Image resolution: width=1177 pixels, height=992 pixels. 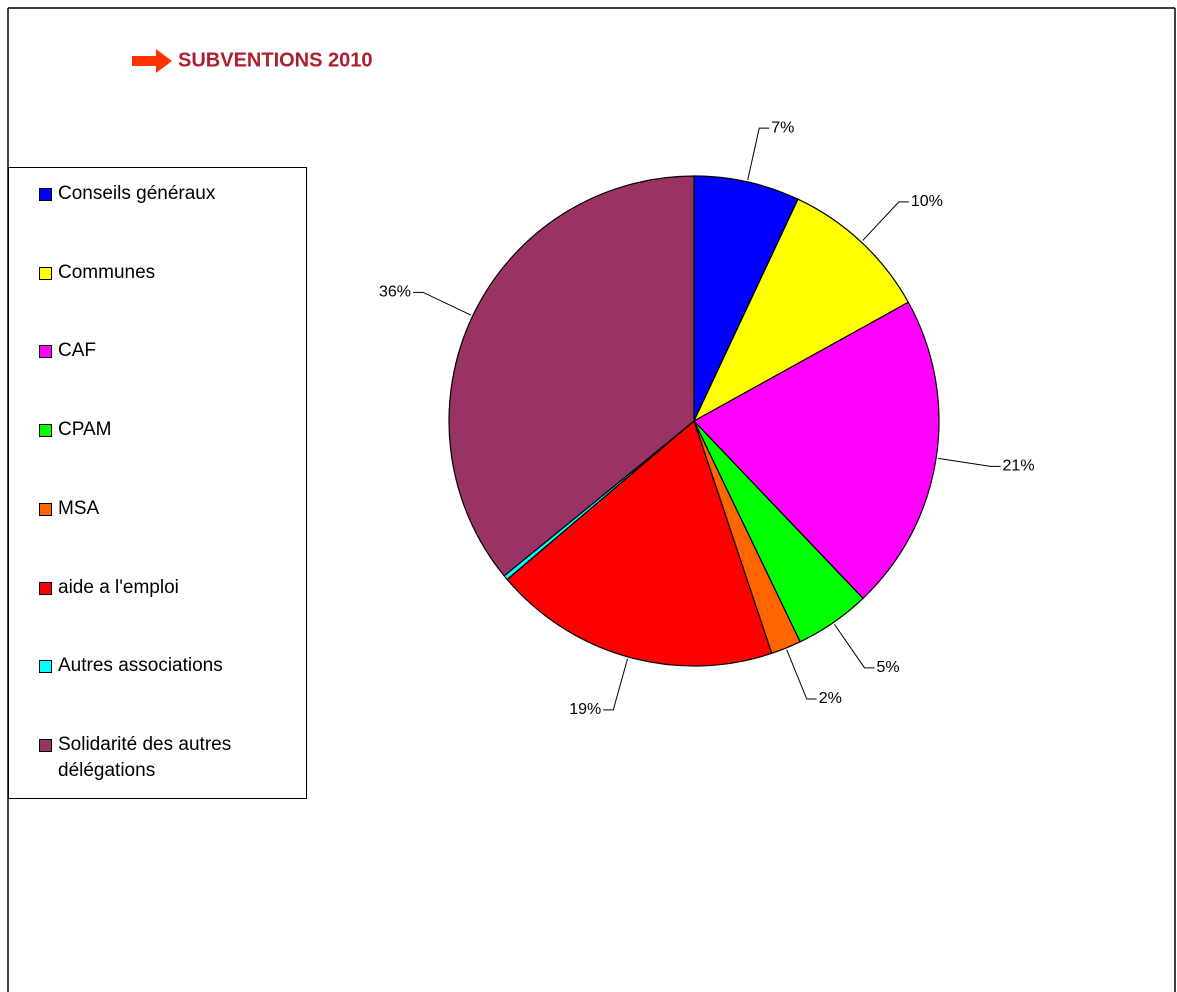 I want to click on legend-label: Communes, so click(x=107, y=272).